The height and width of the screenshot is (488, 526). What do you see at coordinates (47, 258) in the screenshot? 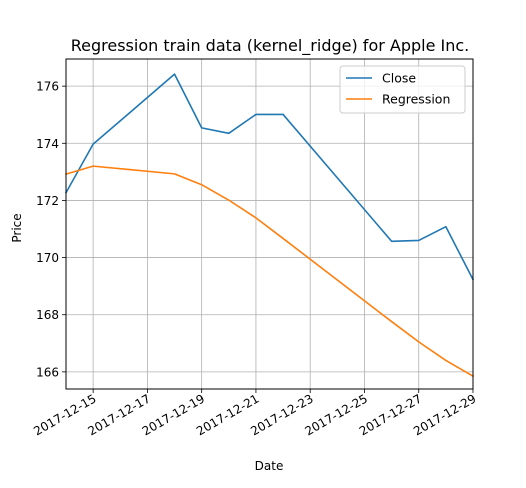
I see `y-tick-label: 170` at bounding box center [47, 258].